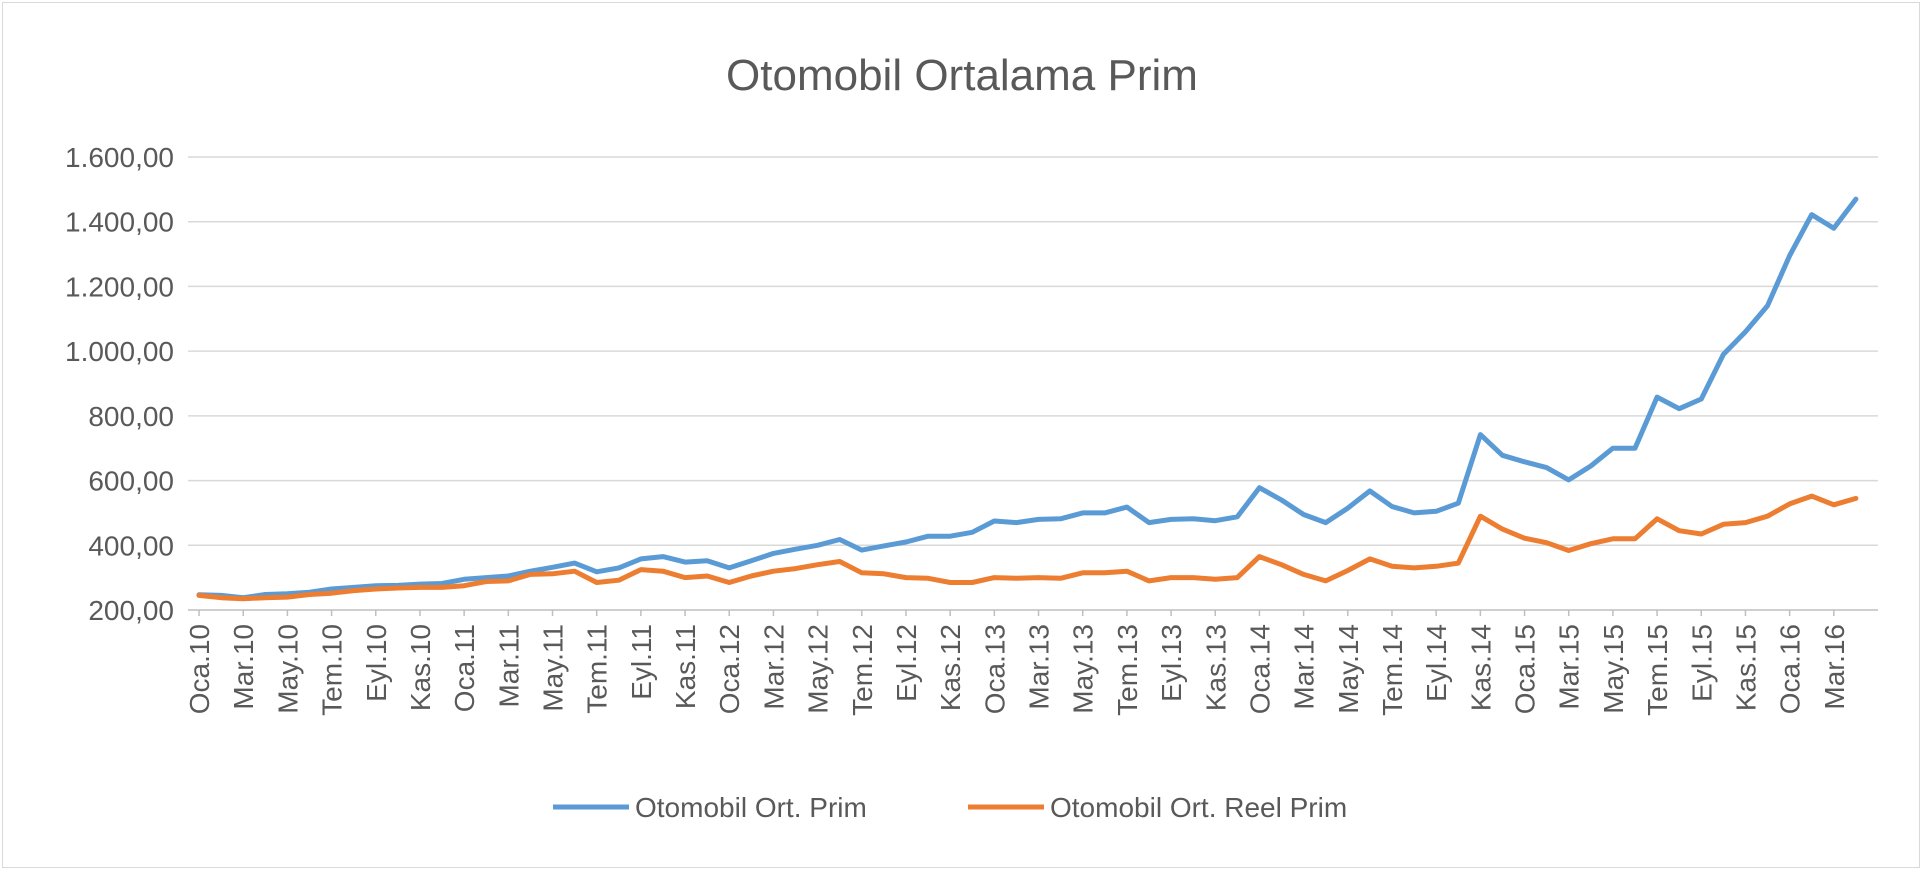 This screenshot has width=1924, height=872. What do you see at coordinates (1348, 669) in the screenshot?
I see `x-tick-label: May.14` at bounding box center [1348, 669].